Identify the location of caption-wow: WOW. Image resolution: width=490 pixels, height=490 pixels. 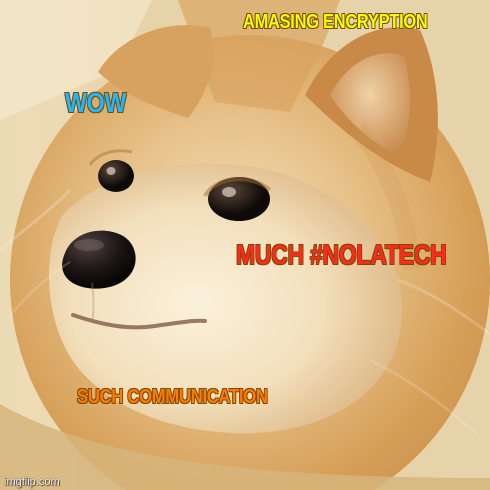
(96, 102).